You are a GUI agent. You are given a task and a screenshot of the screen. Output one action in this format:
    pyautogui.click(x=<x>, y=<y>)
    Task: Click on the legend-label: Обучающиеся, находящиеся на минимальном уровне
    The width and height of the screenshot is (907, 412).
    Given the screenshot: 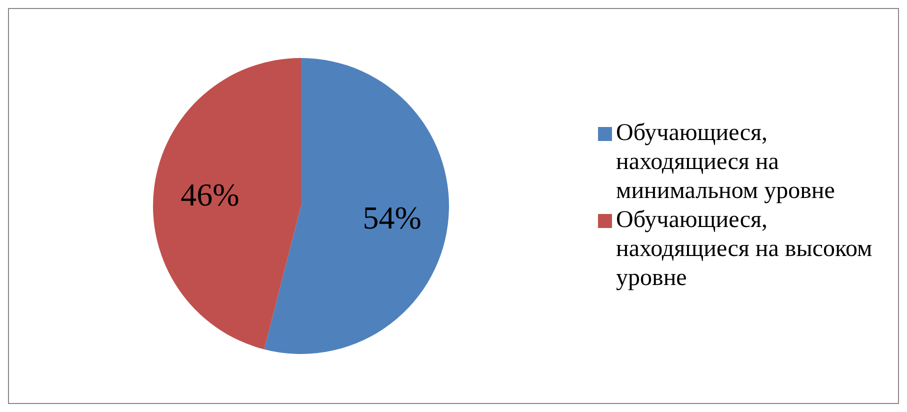 What is the action you would take?
    pyautogui.click(x=726, y=162)
    